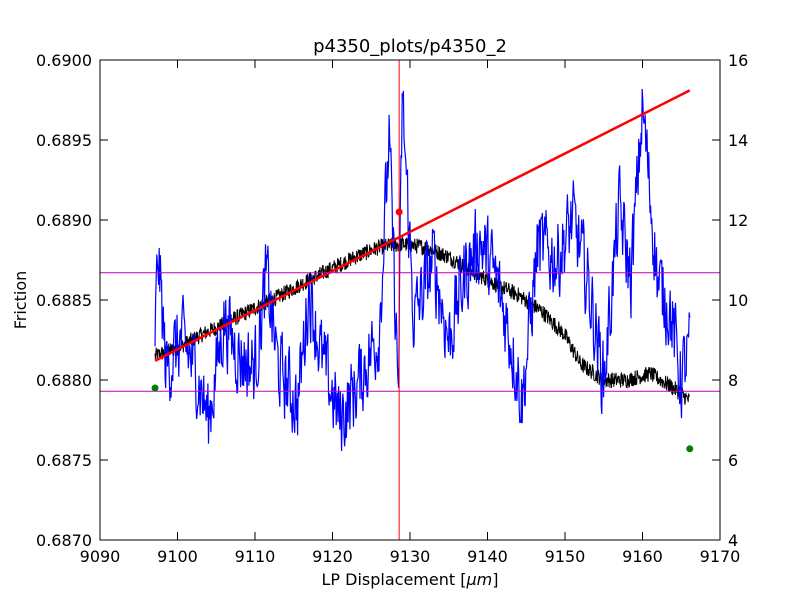 The height and width of the screenshot is (600, 800). I want to click on y-right-tick-label: 12, so click(738, 220).